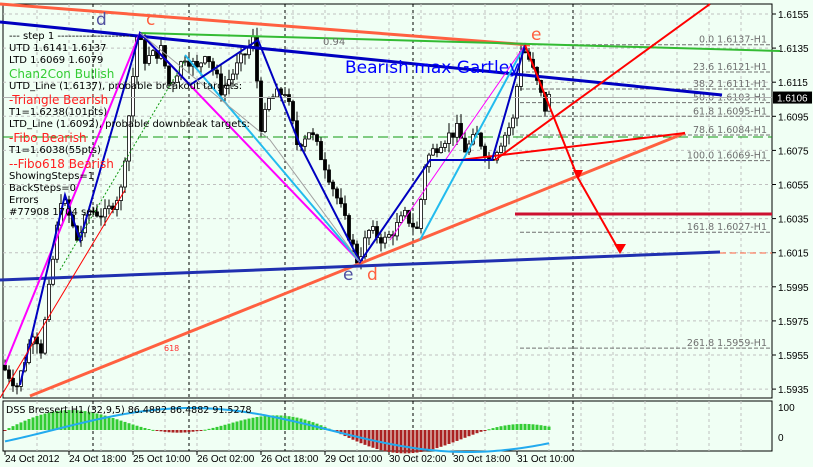 The width and height of the screenshot is (813, 467). Describe the element at coordinates (730, 84) in the screenshot. I see `fib-level-label: 38.2 1.6111-H1` at that location.